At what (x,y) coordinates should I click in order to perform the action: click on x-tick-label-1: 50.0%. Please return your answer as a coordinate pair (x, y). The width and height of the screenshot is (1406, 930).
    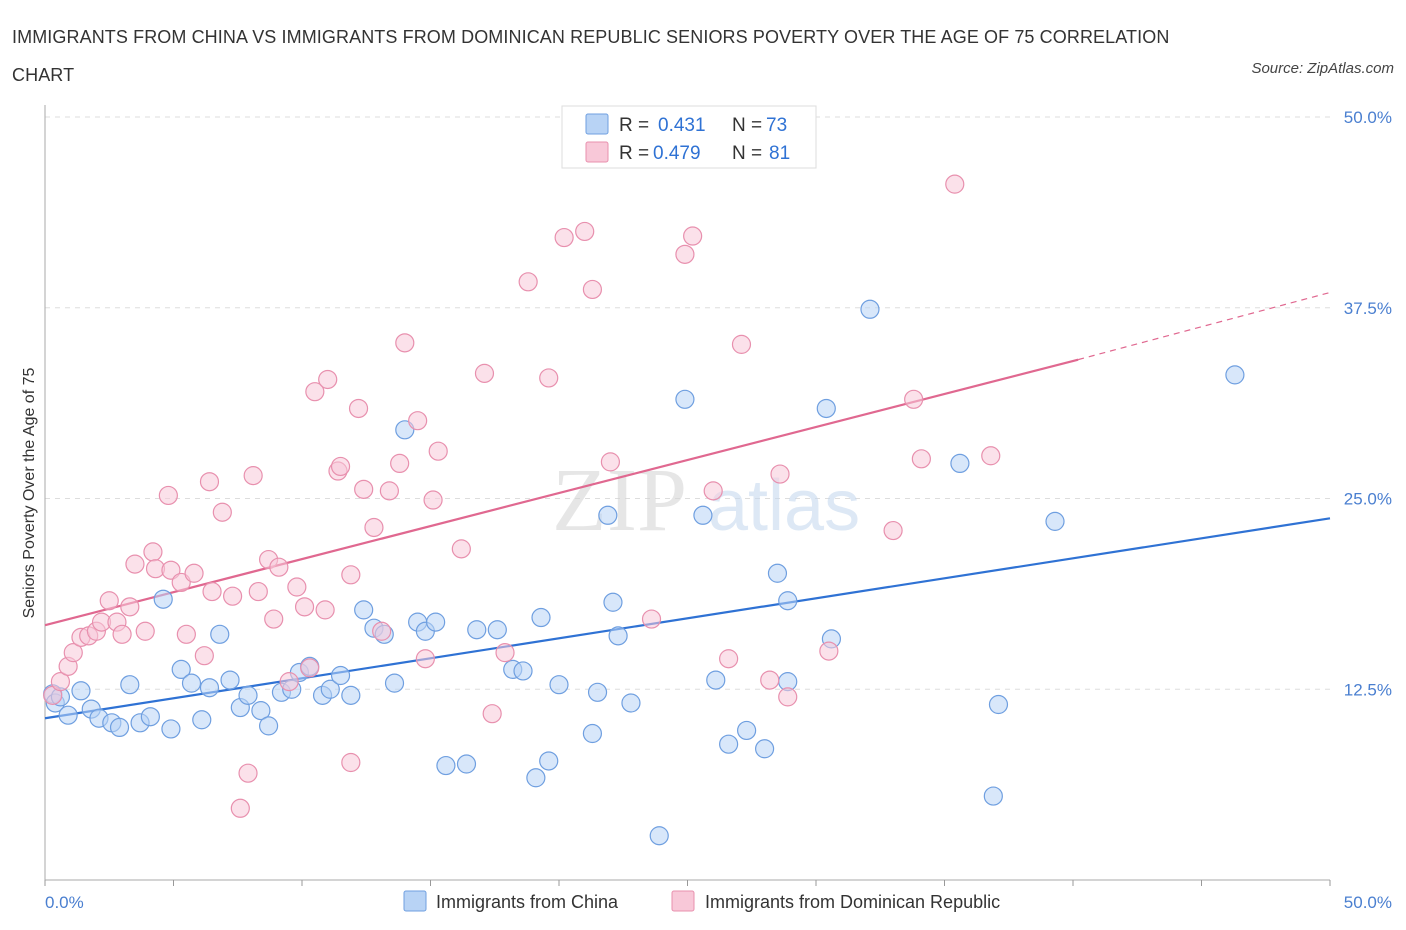
    Looking at the image, I should click on (1368, 902).